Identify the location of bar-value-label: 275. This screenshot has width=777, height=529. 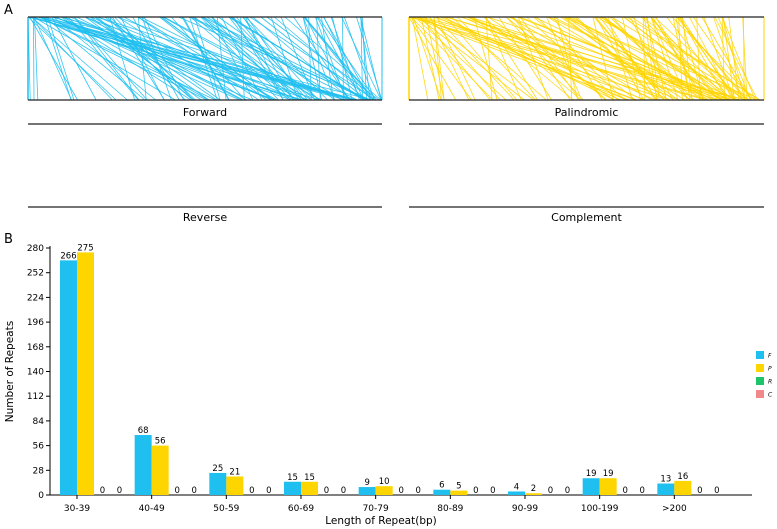
(85, 248).